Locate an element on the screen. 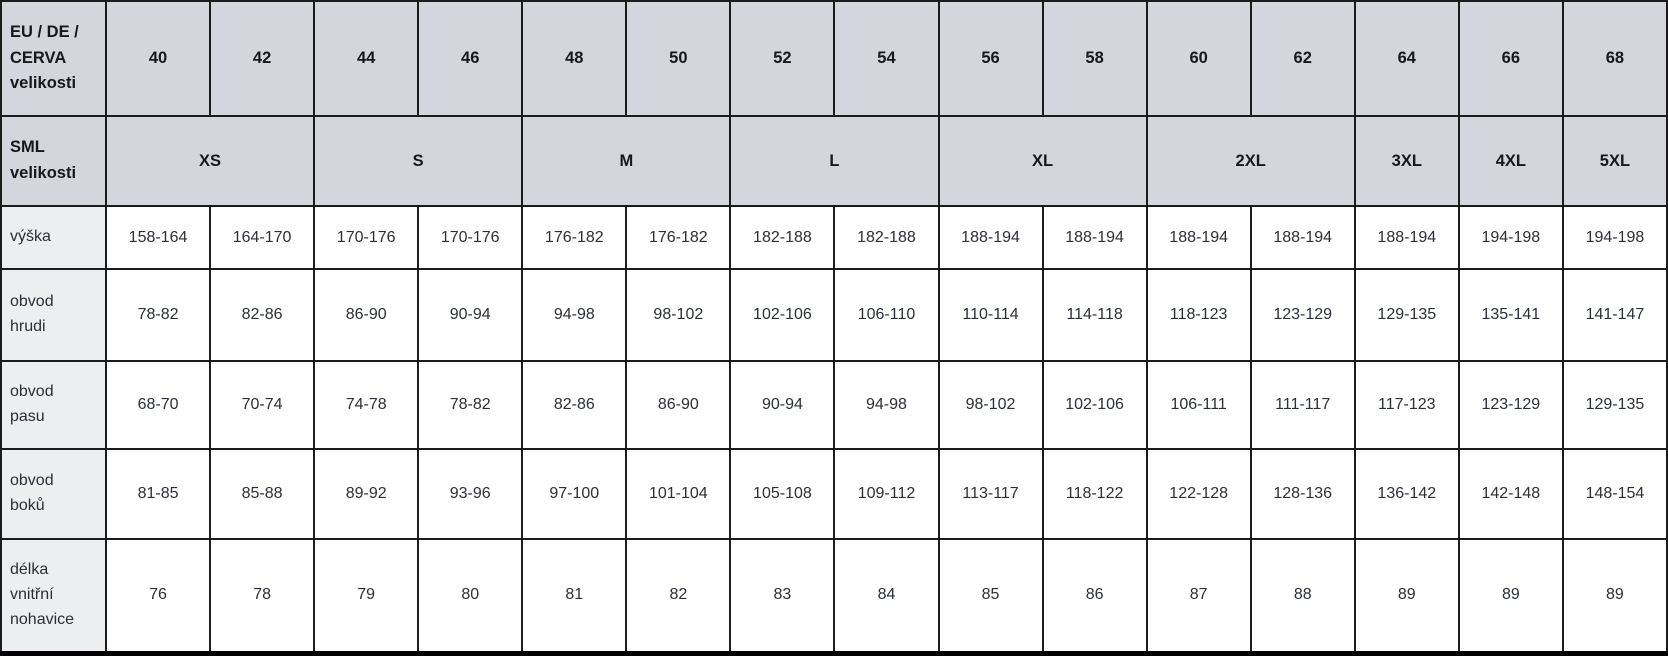 This screenshot has height=671, width=1668. size-value-cell: 114-118 is located at coordinates (1094, 315).